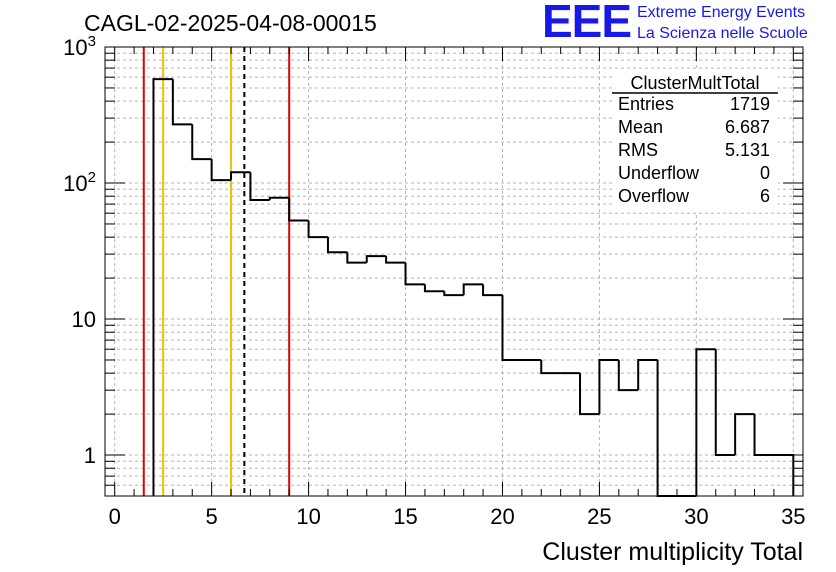  What do you see at coordinates (115, 516) in the screenshot?
I see `x-tick-label: 0` at bounding box center [115, 516].